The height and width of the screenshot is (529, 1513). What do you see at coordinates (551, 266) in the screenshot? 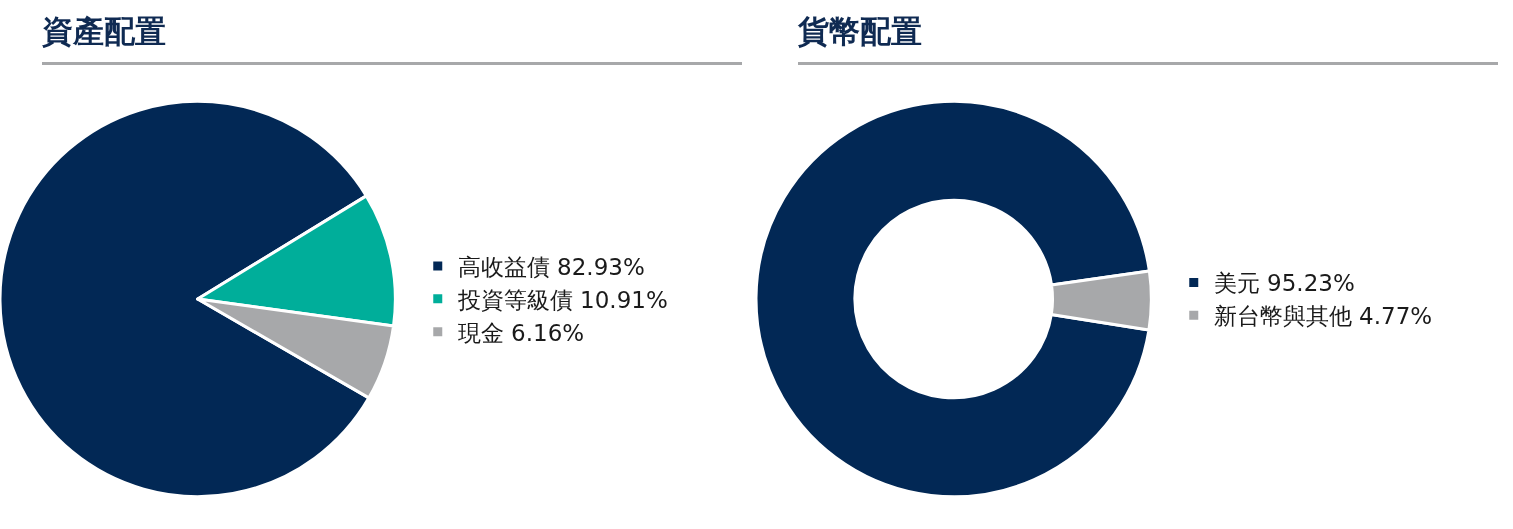
I see `legend-label: 高收益債 82.93%` at bounding box center [551, 266].